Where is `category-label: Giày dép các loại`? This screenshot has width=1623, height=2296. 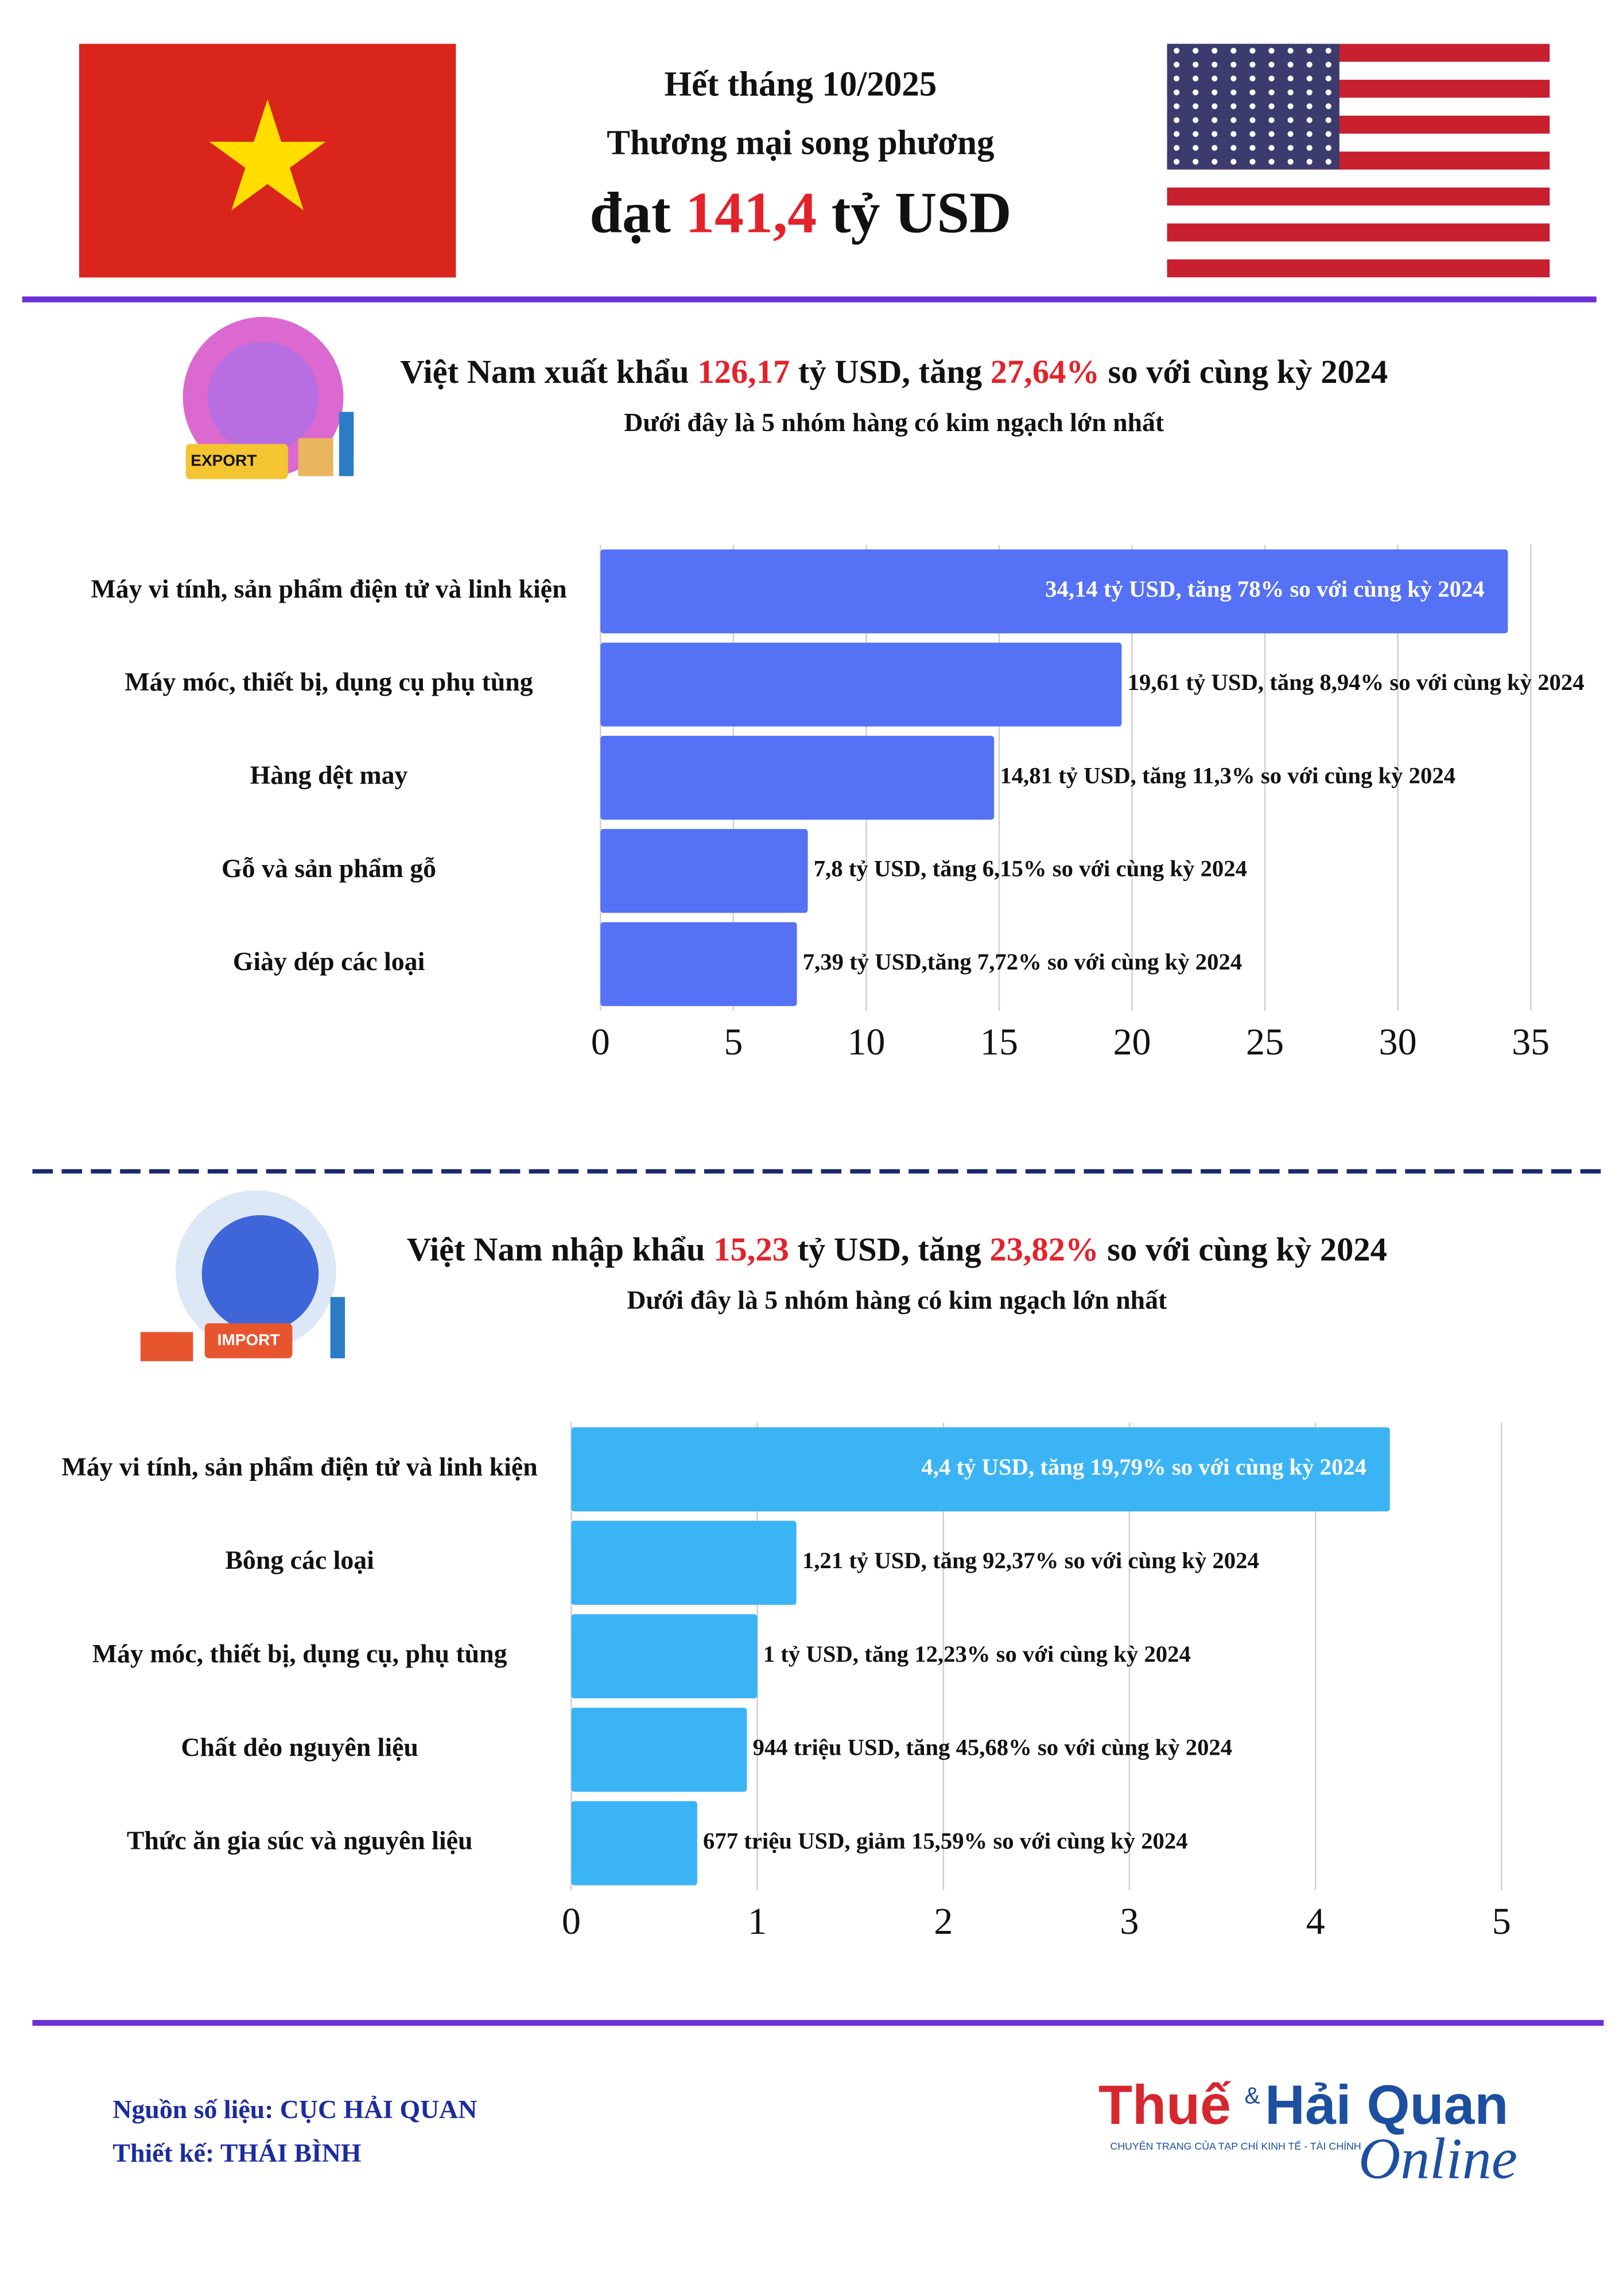
category-label: Giày dép các loại is located at coordinates (329, 961).